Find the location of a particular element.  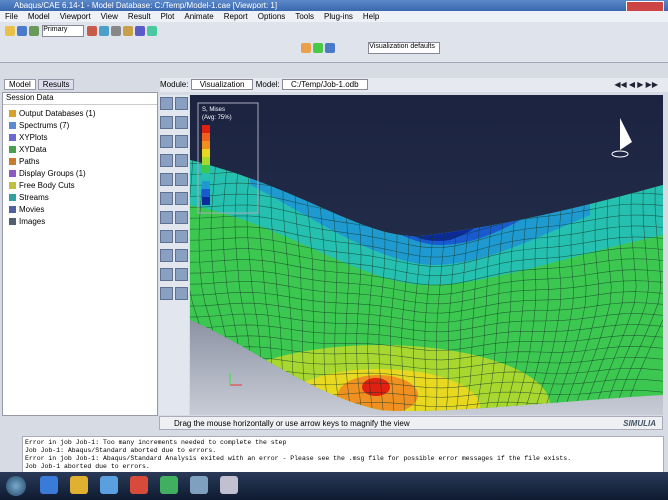

tree-item: Images is located at coordinates (80, 222).